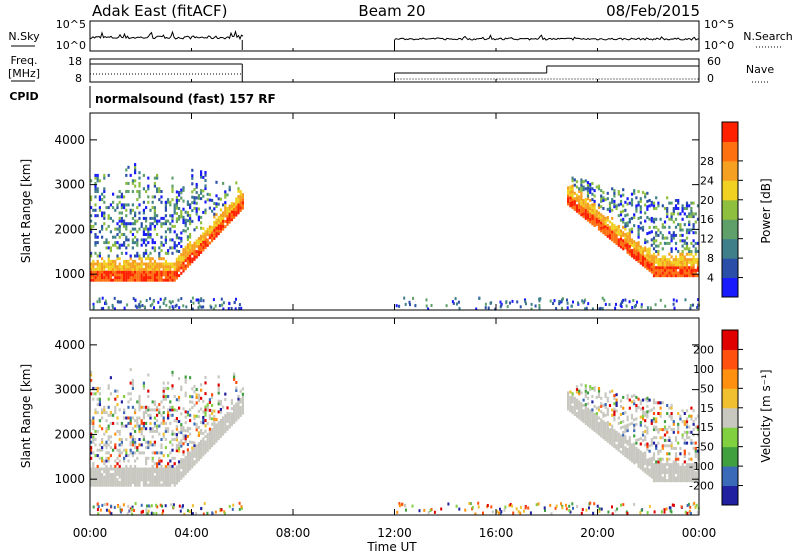  What do you see at coordinates (730, 417) in the screenshot?
I see `velocity-colorbar-frame` at bounding box center [730, 417].